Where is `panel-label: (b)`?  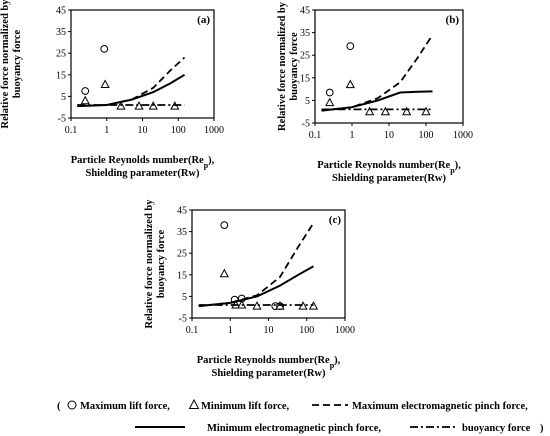
panel-label: (b) is located at coordinates (453, 20).